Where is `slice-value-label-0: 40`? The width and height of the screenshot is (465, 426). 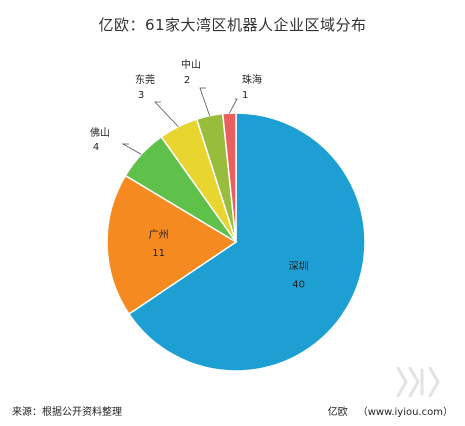
slice-value-label-0: 40 is located at coordinates (298, 284).